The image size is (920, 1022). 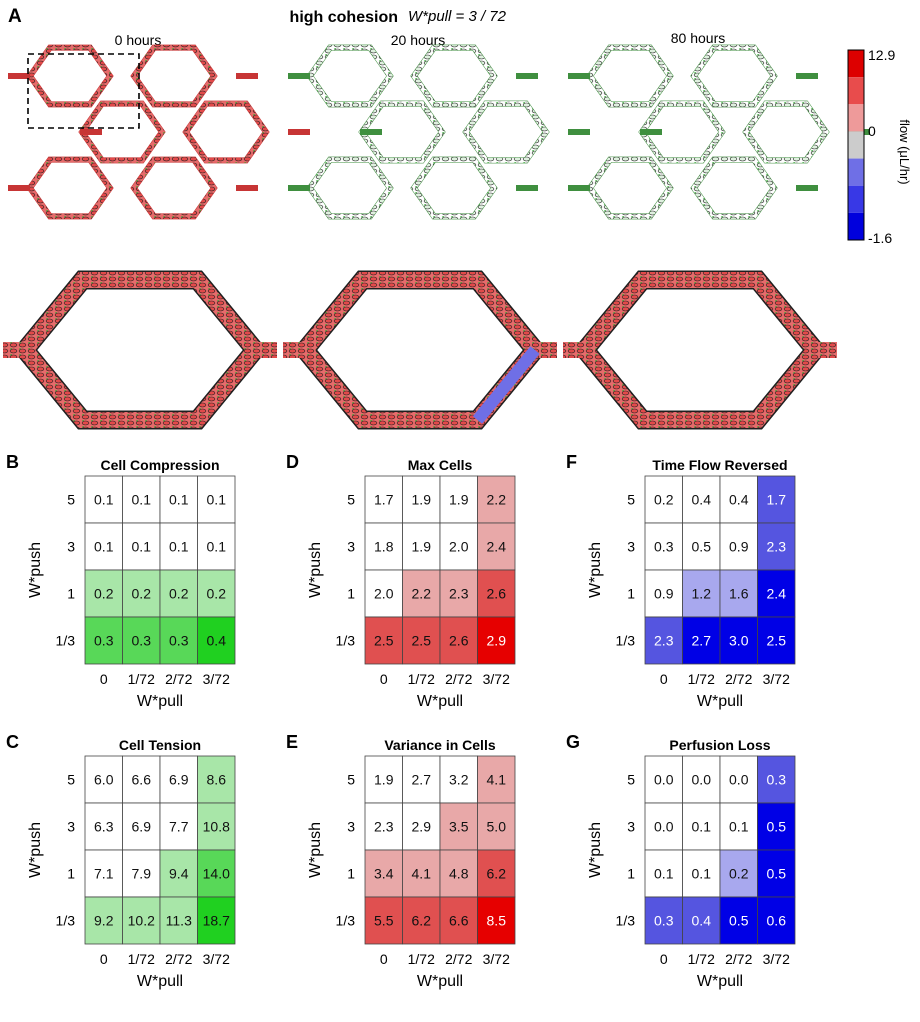 I want to click on colorbar-frame, so click(x=856, y=145).